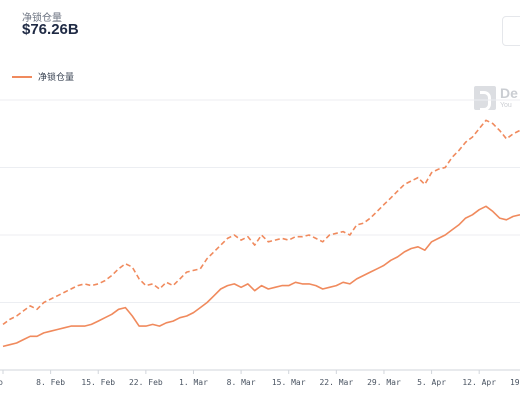 This screenshot has width=520, height=400. Describe the element at coordinates (509, 93) in the screenshot. I see `watermark-title: De` at that location.